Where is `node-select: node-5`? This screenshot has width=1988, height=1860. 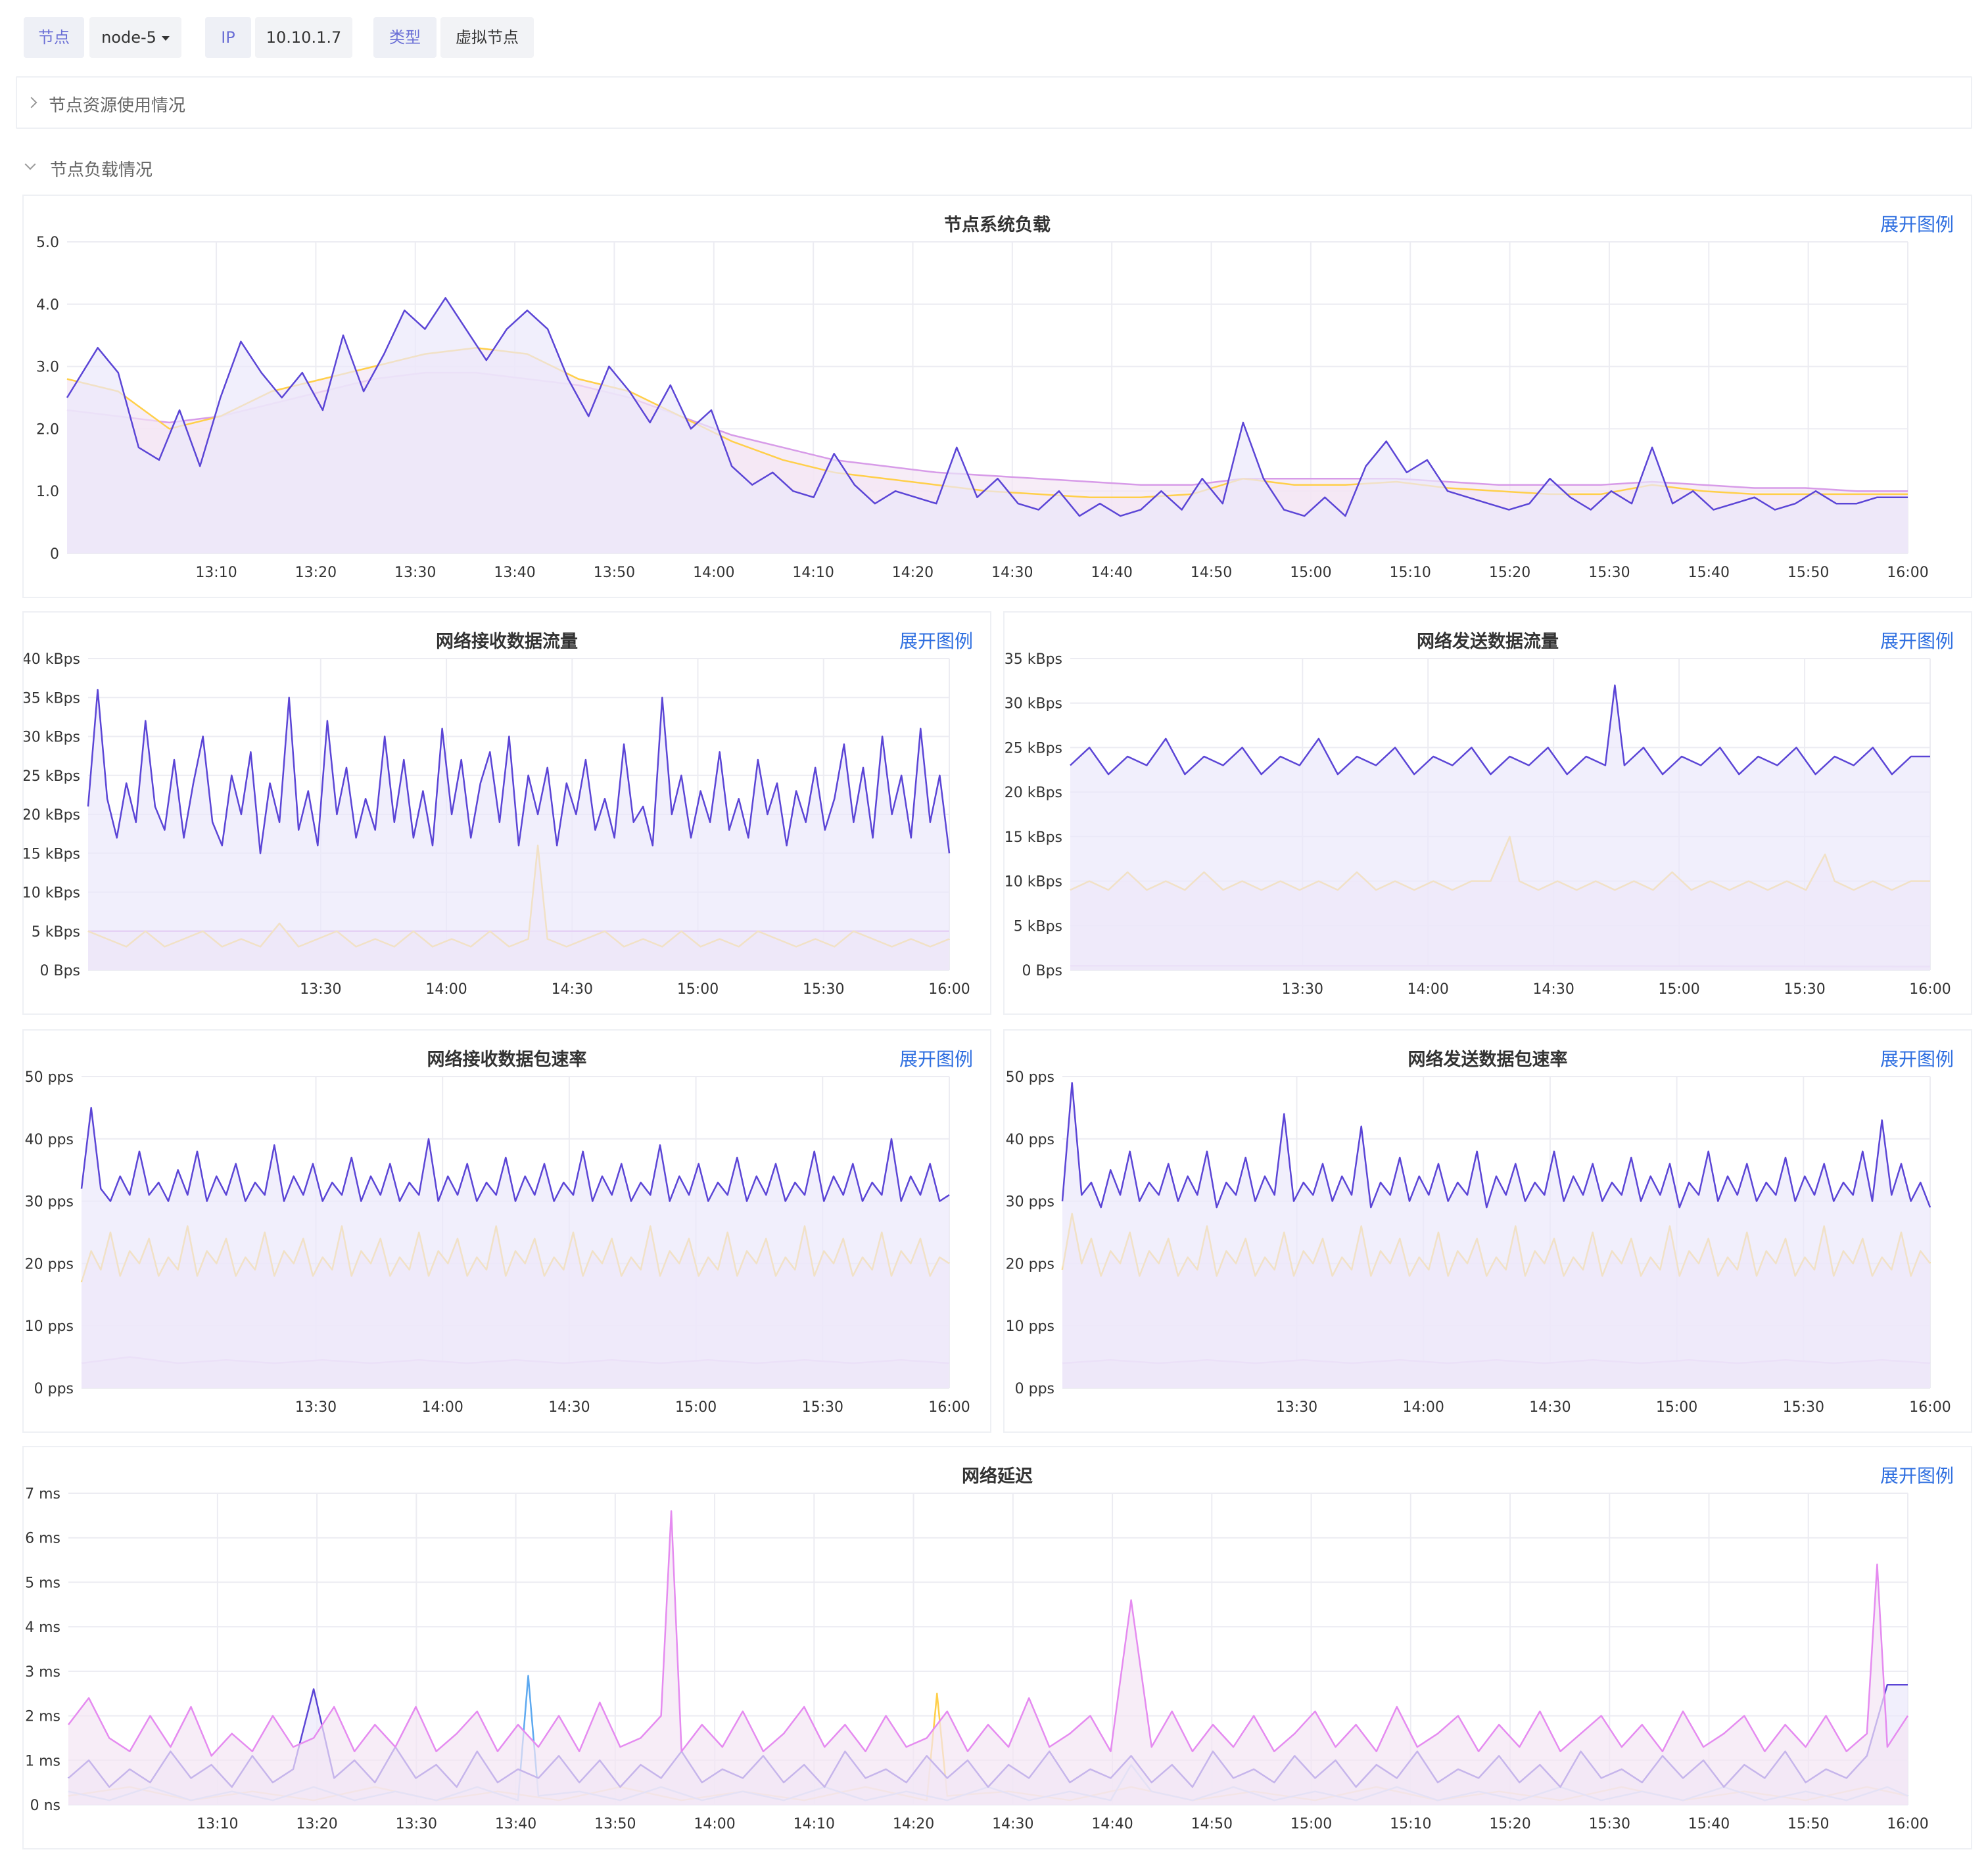 node-select: node-5 is located at coordinates (135, 37).